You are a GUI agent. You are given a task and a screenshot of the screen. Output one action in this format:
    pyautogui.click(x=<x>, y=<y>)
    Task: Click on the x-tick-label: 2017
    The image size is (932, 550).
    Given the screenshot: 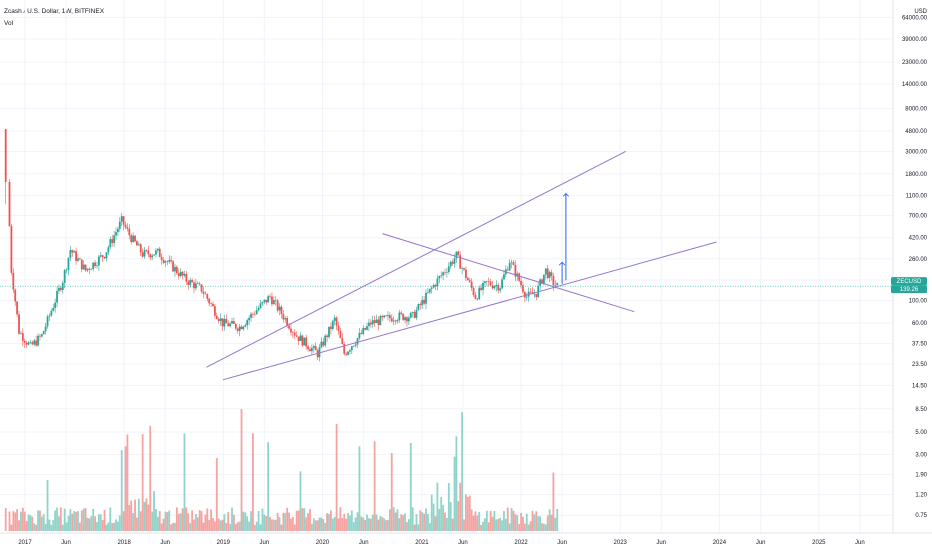 What is the action you would take?
    pyautogui.click(x=25, y=543)
    